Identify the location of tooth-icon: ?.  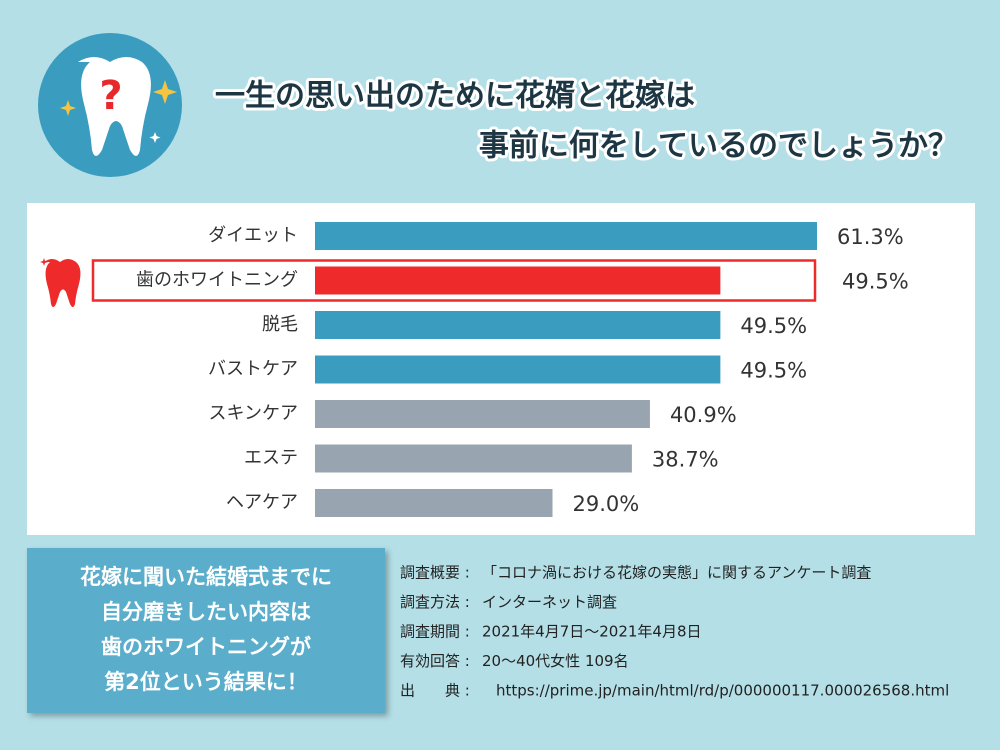
(110, 105).